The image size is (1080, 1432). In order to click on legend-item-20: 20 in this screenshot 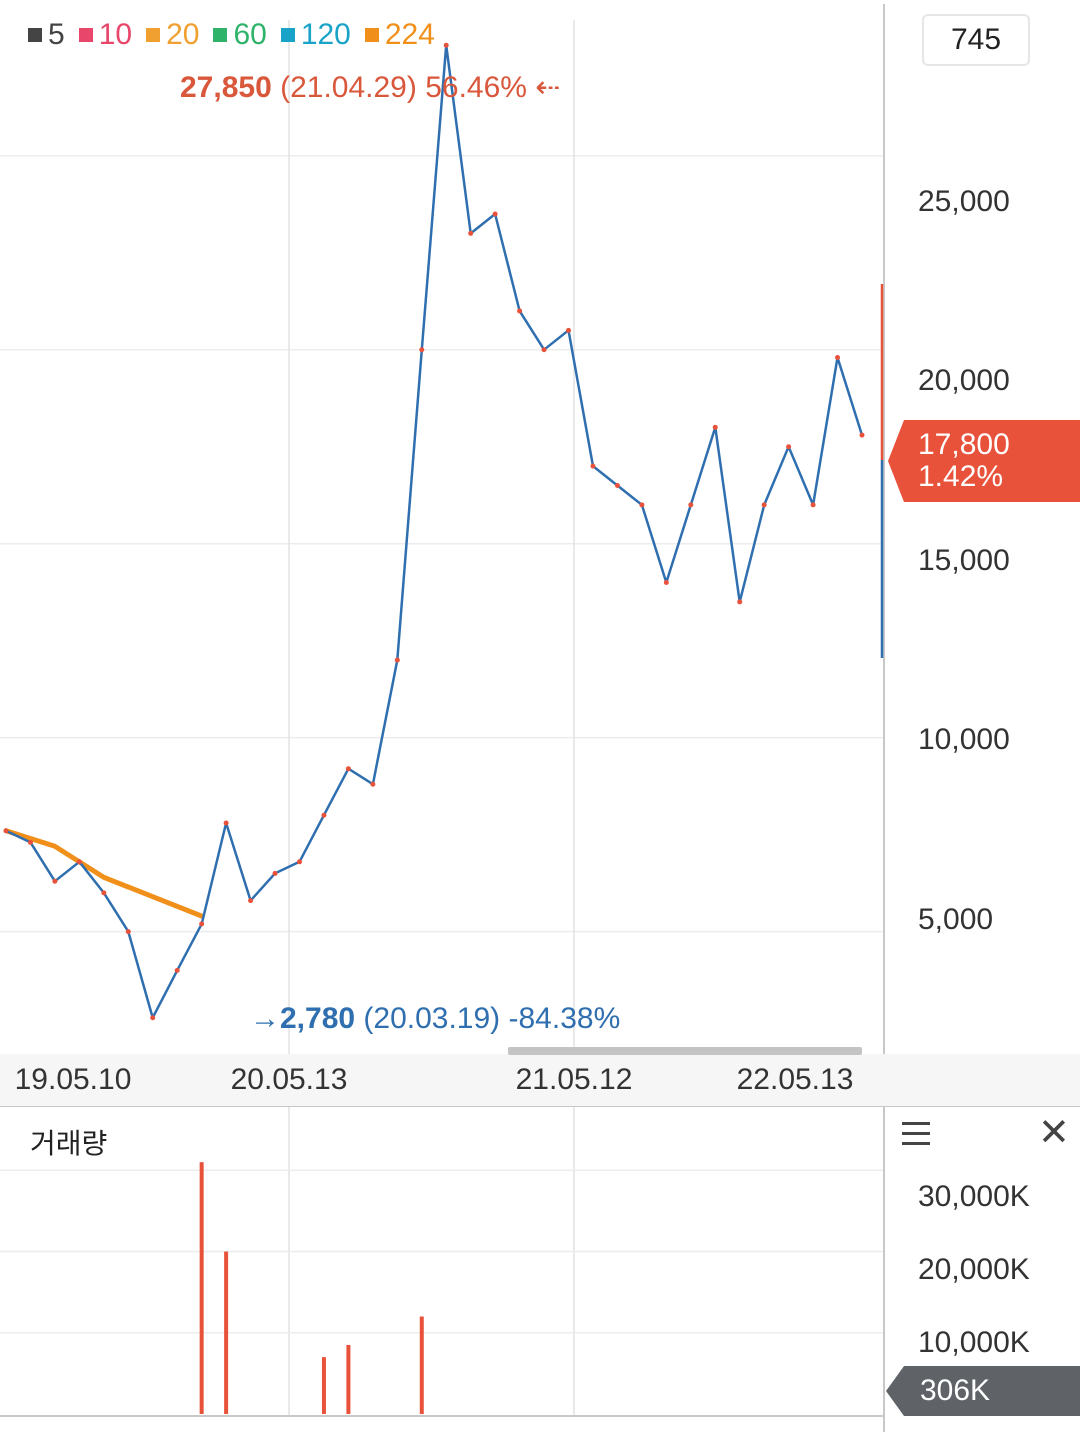, I will do `click(172, 35)`.